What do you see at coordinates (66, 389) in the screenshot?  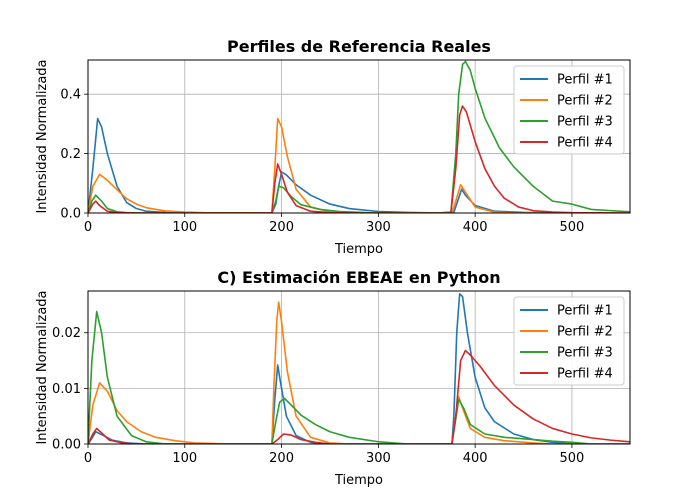 I see `y-tick-label: 0.01` at bounding box center [66, 389].